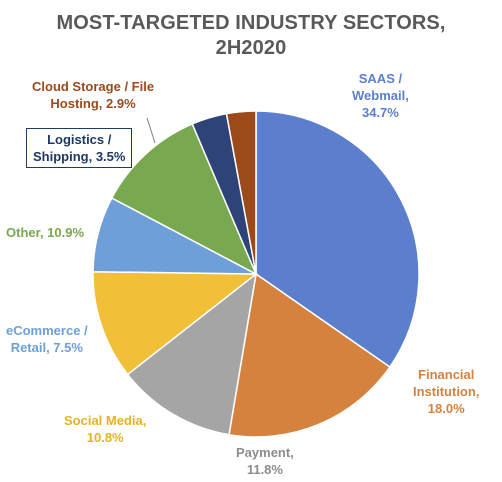  I want to click on pie-slice-financial-institution, so click(309, 355).